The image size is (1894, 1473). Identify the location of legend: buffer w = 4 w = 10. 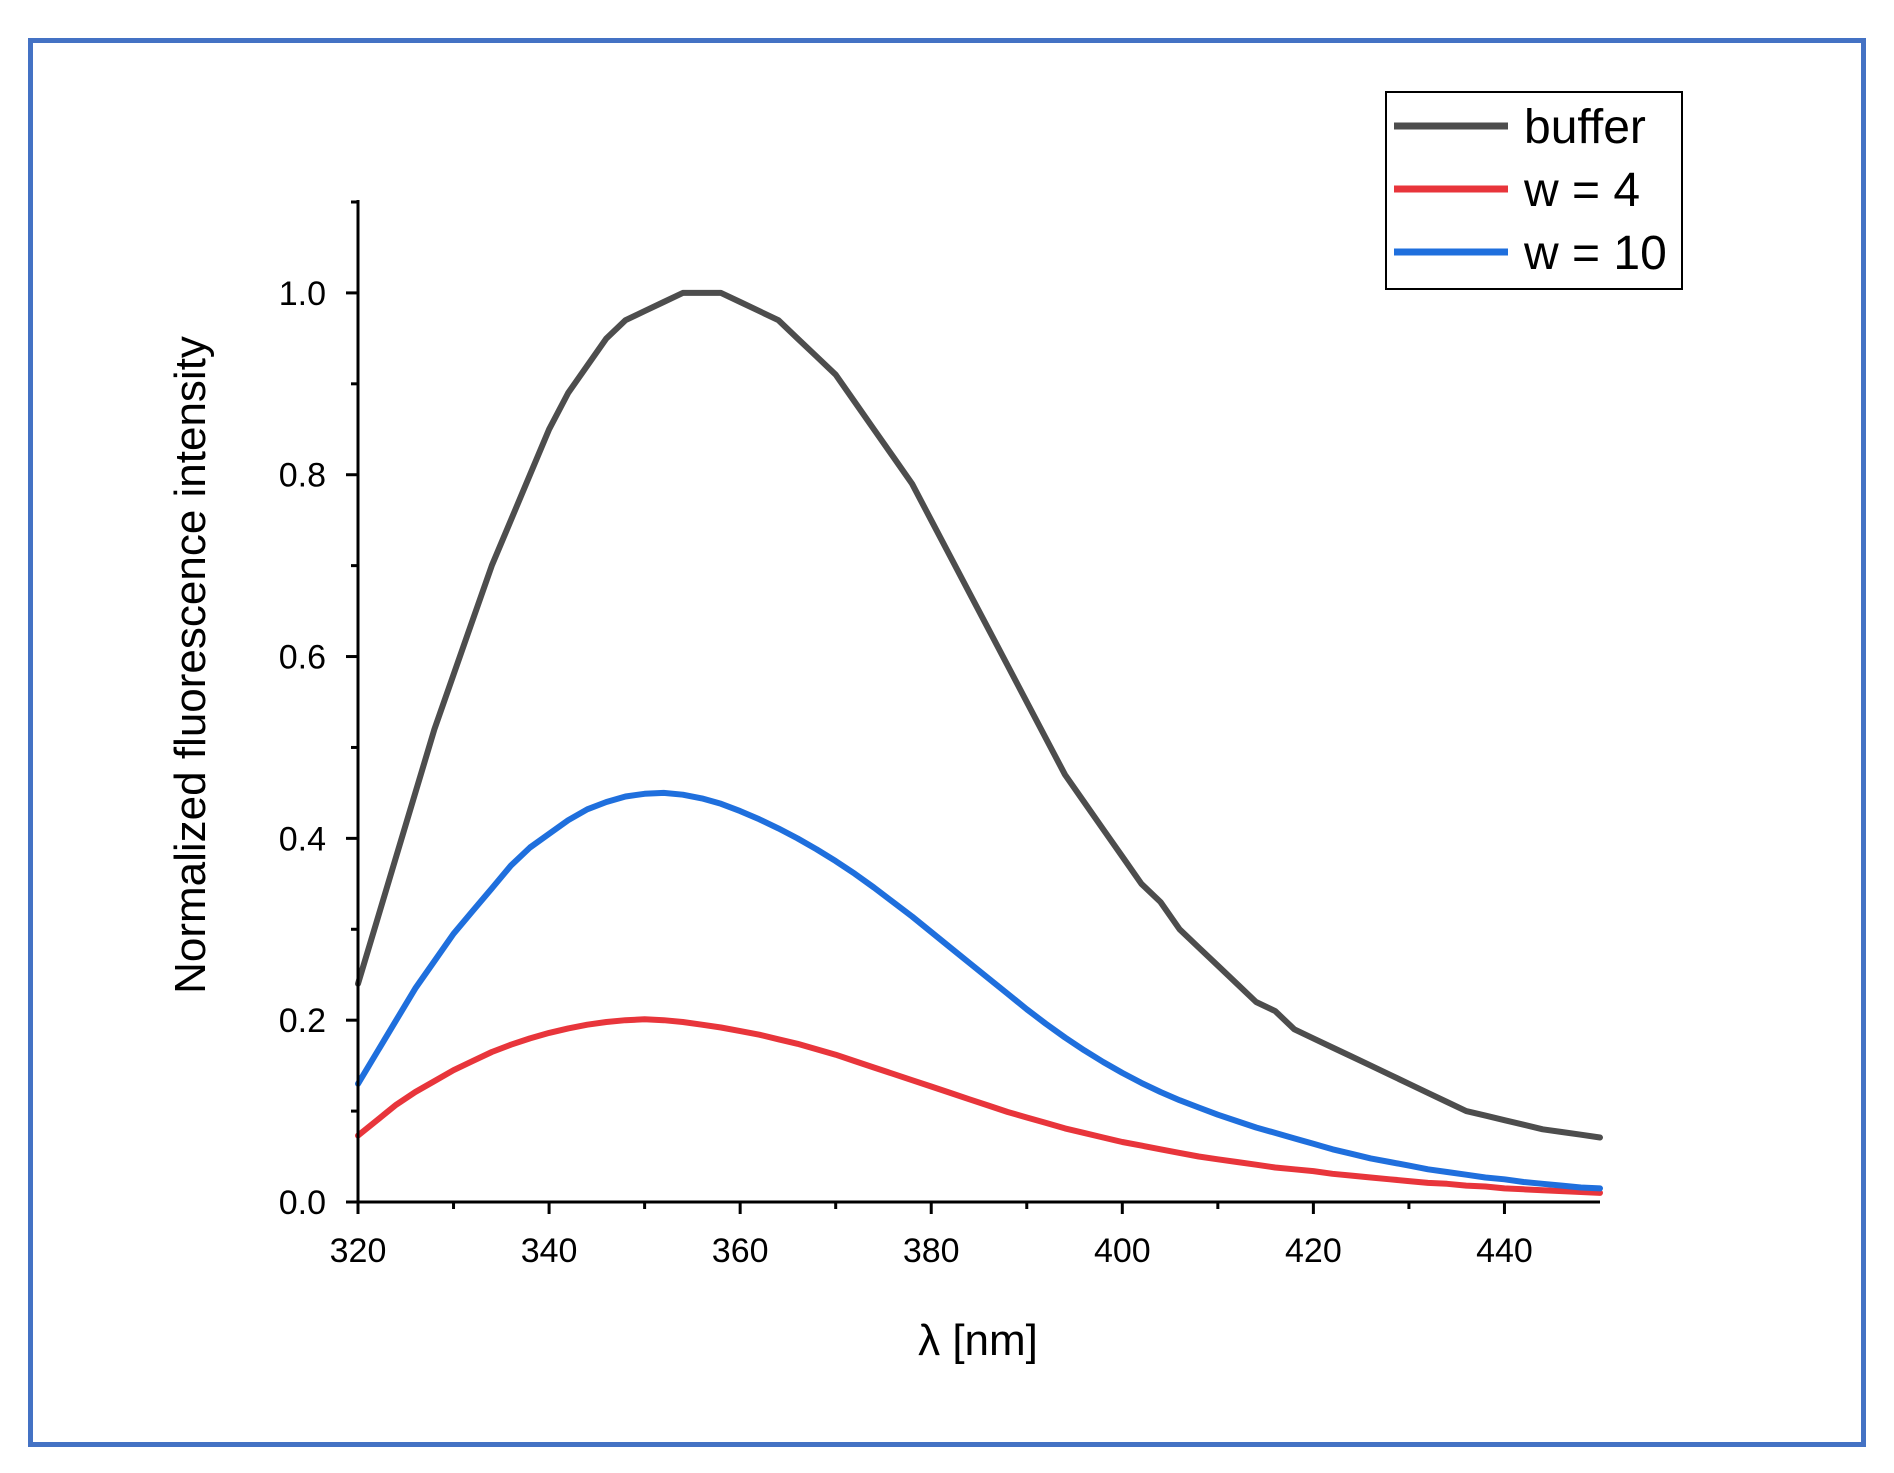
(1534, 190).